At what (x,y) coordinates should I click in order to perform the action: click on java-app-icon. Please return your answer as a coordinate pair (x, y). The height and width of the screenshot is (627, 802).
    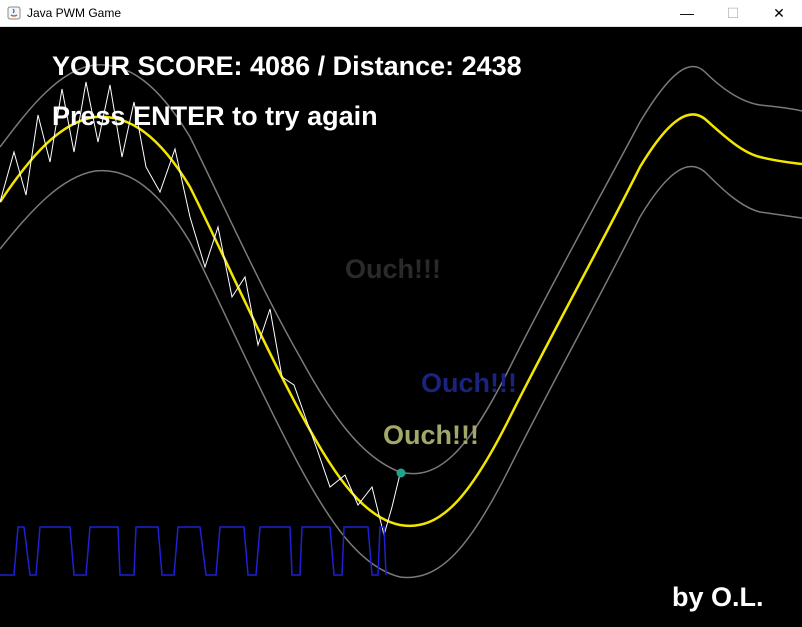
    Looking at the image, I should click on (14, 13).